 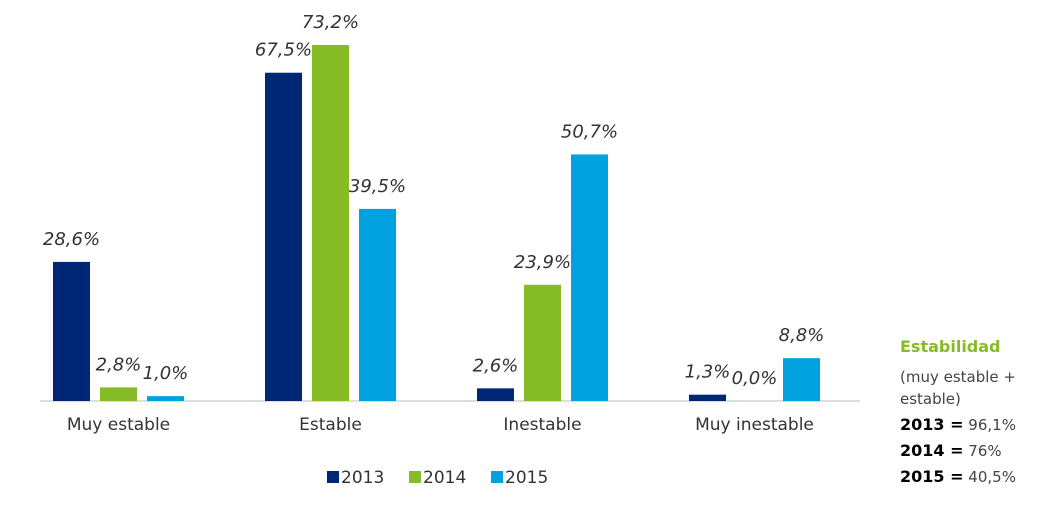 I want to click on category-label: Muy estable, so click(x=118, y=425).